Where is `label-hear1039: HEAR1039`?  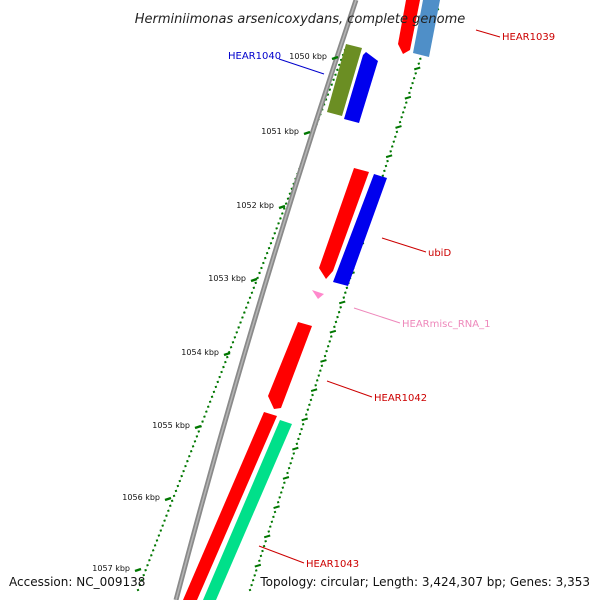
label-hear1039: HEAR1039 is located at coordinates (528, 37).